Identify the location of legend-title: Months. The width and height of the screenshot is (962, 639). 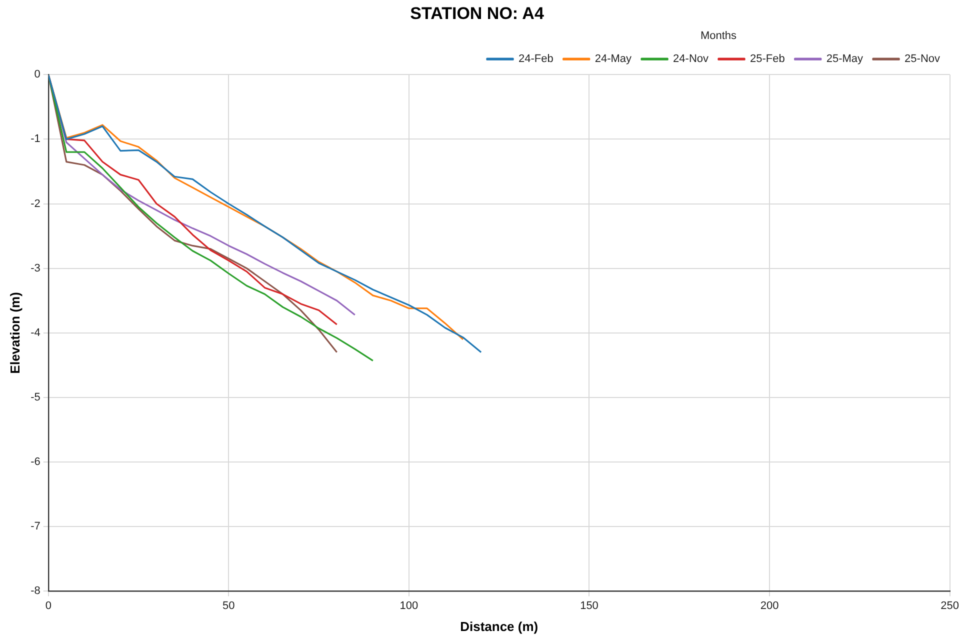
(719, 36).